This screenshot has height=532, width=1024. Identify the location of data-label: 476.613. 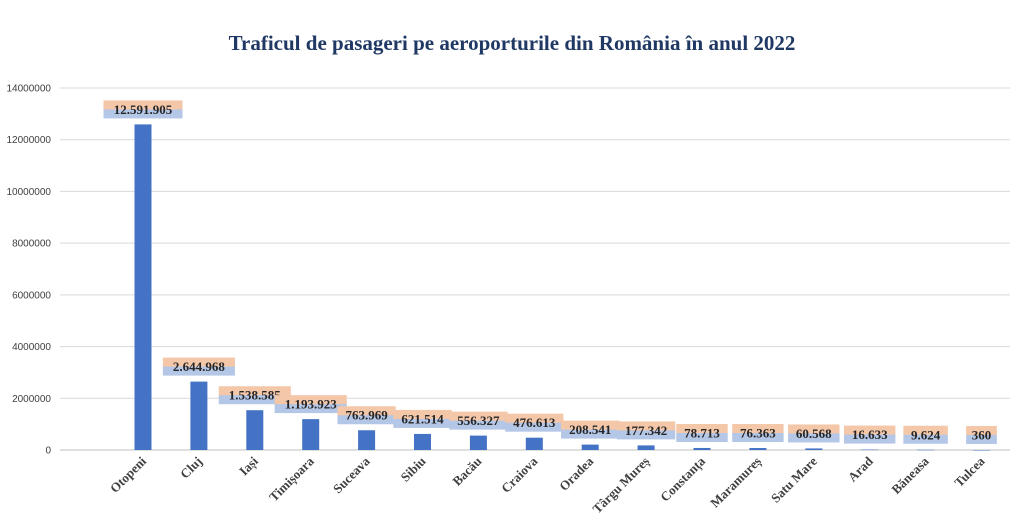
(534, 422).